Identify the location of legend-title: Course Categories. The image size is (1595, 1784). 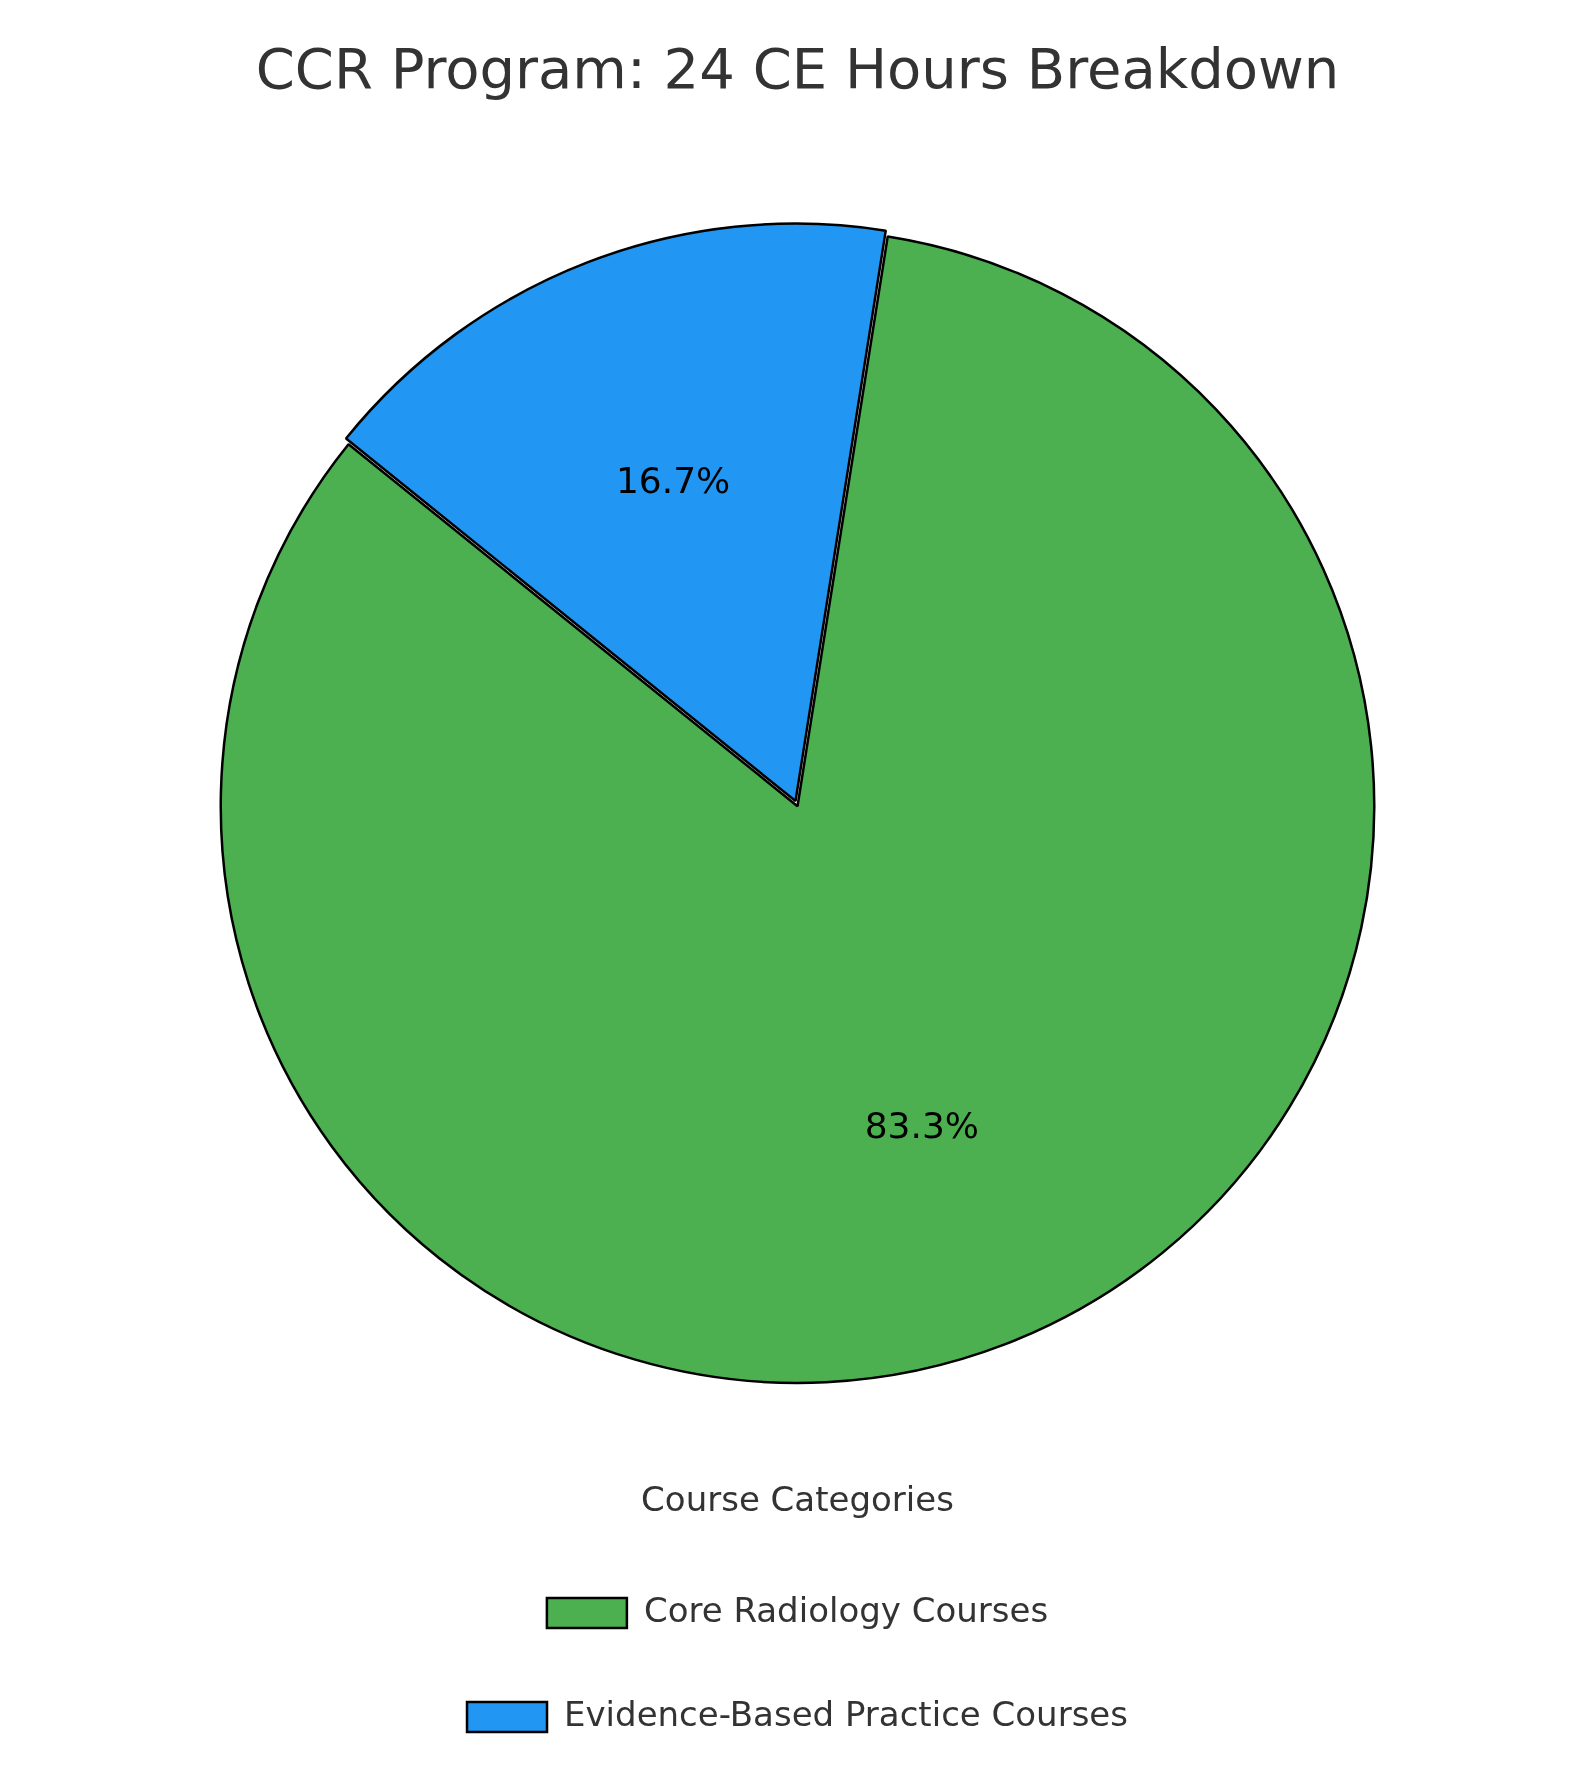
(797, 1499).